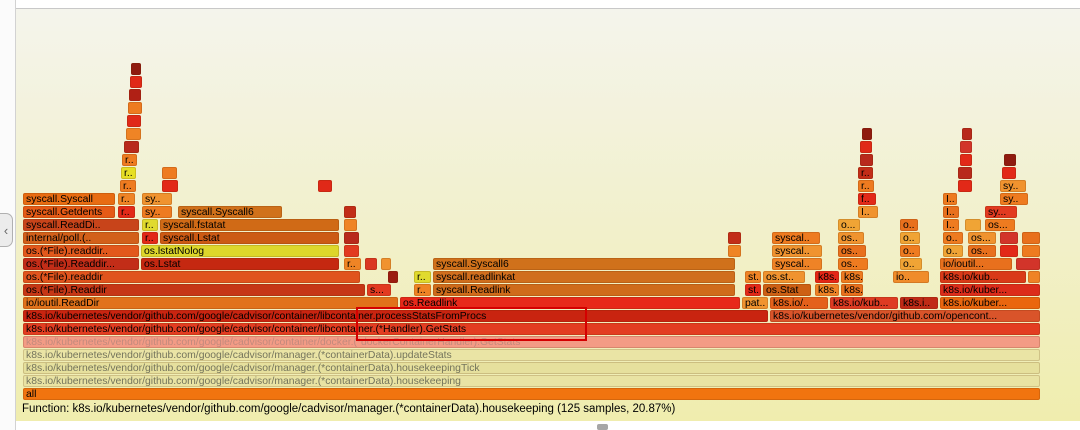 The width and height of the screenshot is (1080, 430). Describe the element at coordinates (194, 290) in the screenshot. I see `flame-frame: os.(*File).Readdir` at that location.